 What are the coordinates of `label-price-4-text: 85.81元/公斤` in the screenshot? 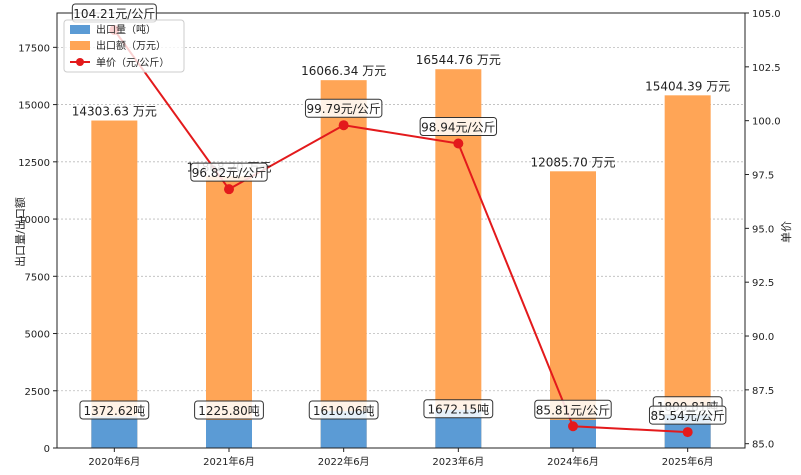 It's located at (573, 410).